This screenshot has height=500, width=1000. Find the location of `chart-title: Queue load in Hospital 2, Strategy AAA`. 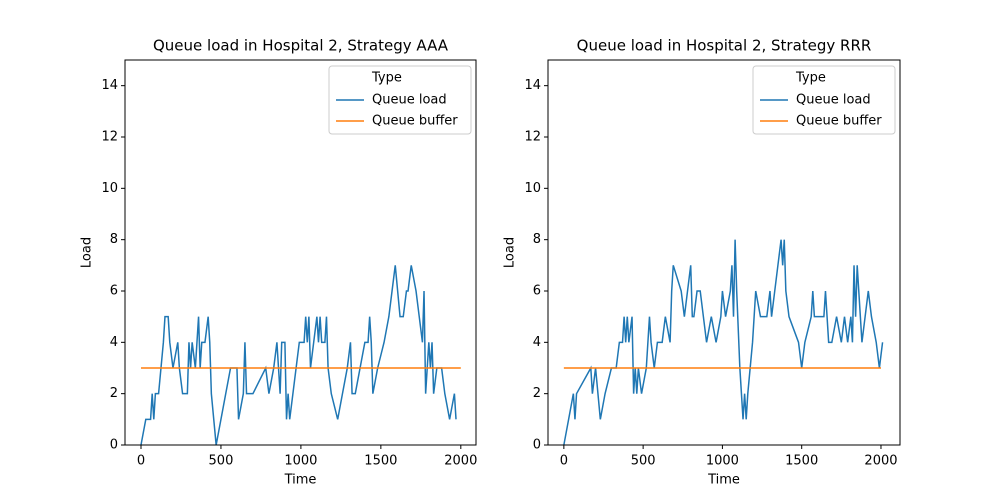

chart-title: Queue load in Hospital 2, Strategy AAA is located at coordinates (301, 46).